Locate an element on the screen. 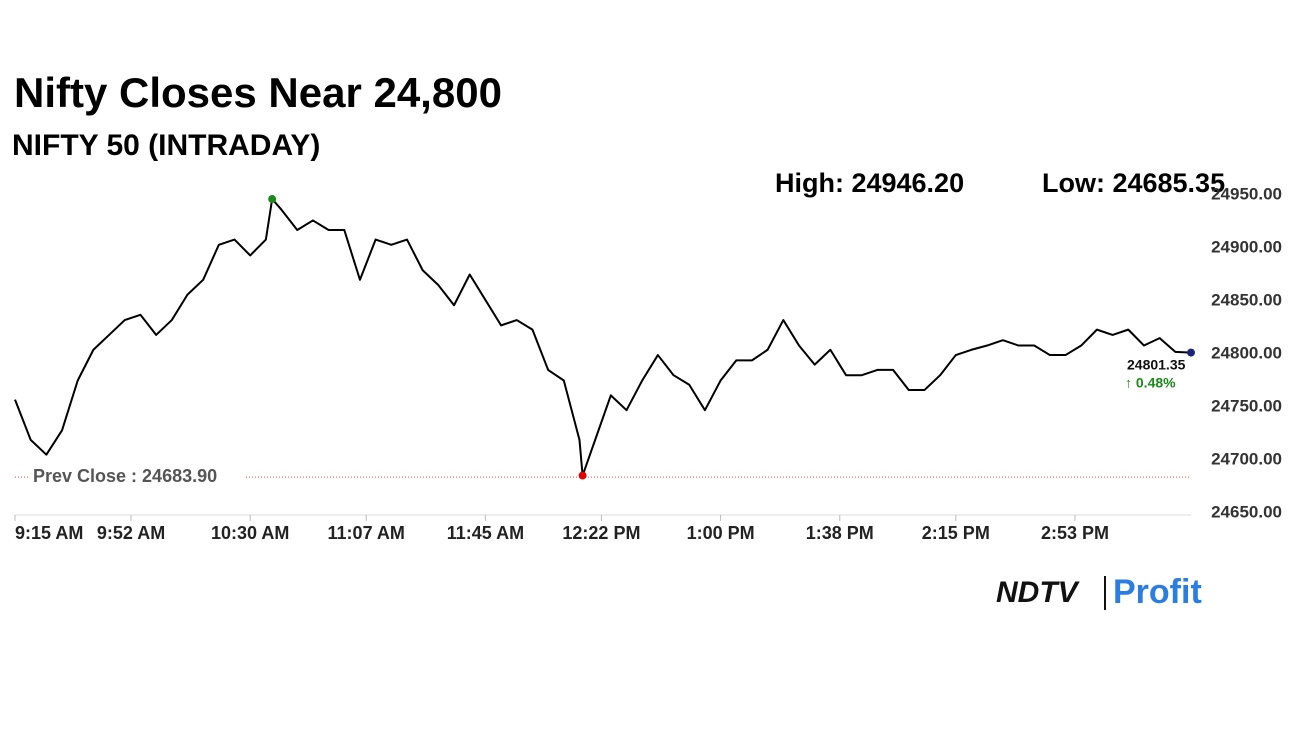  x-tick-label: 9:52 AM is located at coordinates (131, 533).